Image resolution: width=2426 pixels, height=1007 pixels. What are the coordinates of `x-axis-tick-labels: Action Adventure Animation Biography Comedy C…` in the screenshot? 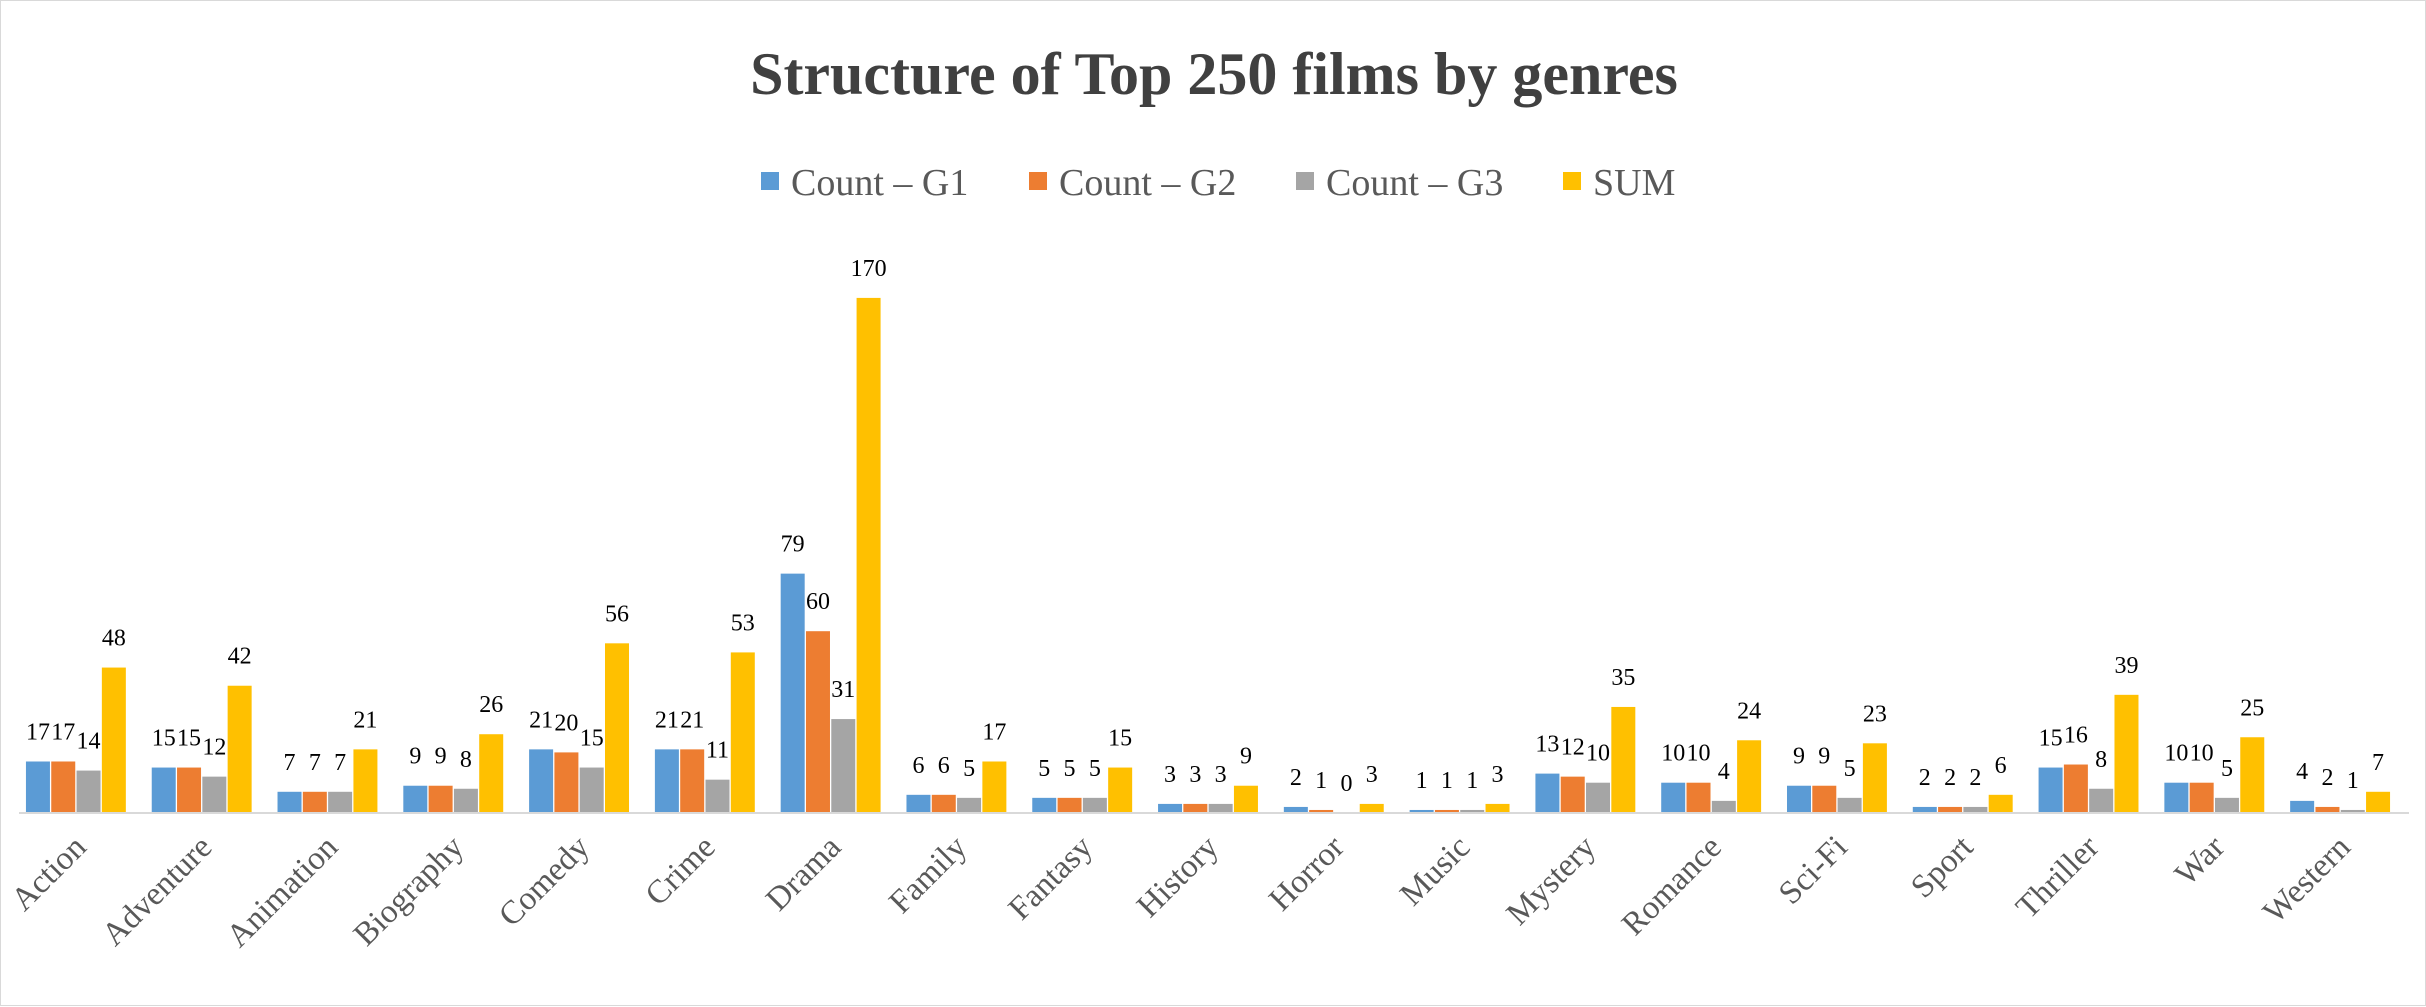 It's located at (1181, 892).